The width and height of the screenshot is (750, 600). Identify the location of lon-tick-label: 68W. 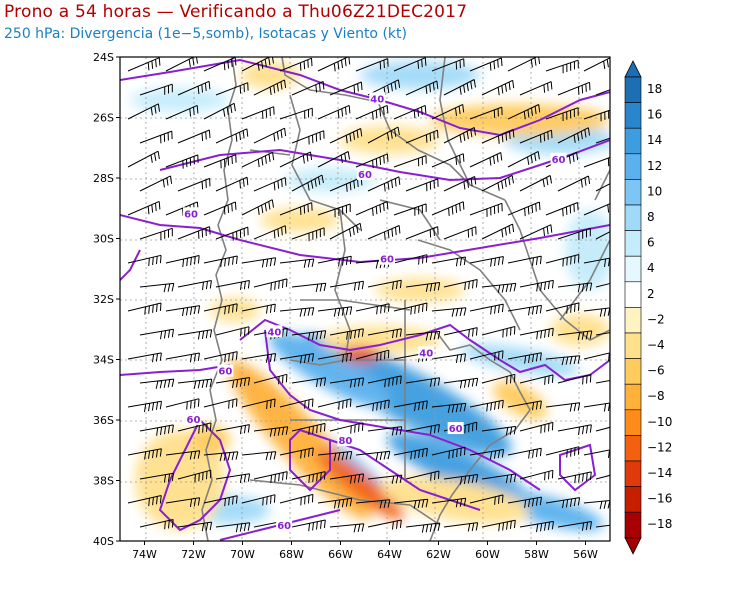
(291, 554).